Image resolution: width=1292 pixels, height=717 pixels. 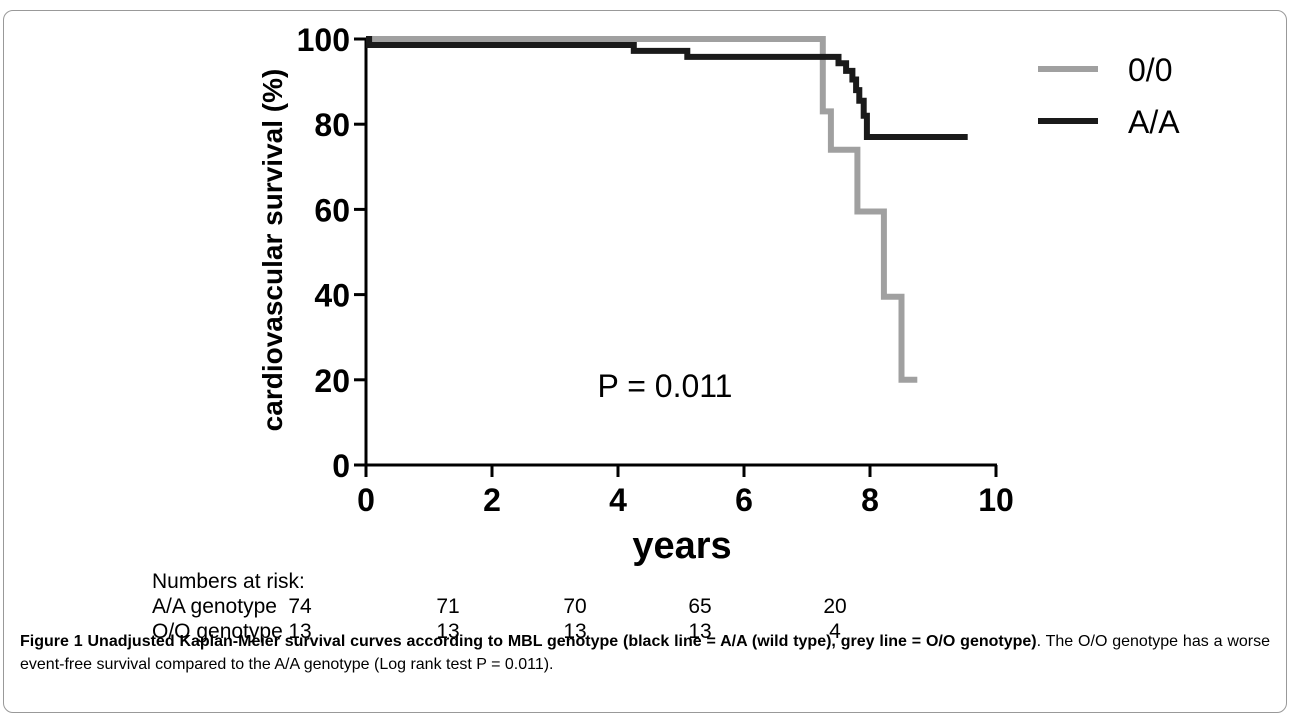 I want to click on x-axis-label: years, so click(x=681, y=546).